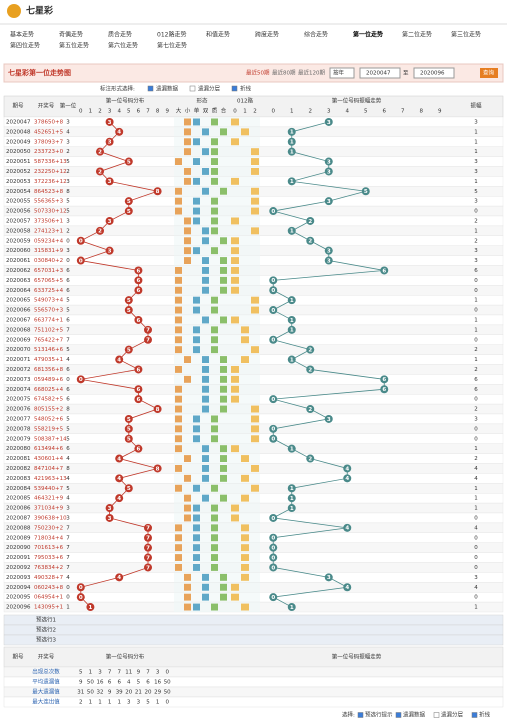 The height and width of the screenshot is (724, 507). What do you see at coordinates (46, 640) in the screenshot?
I see `preselect-label: 预选行3` at bounding box center [46, 640].